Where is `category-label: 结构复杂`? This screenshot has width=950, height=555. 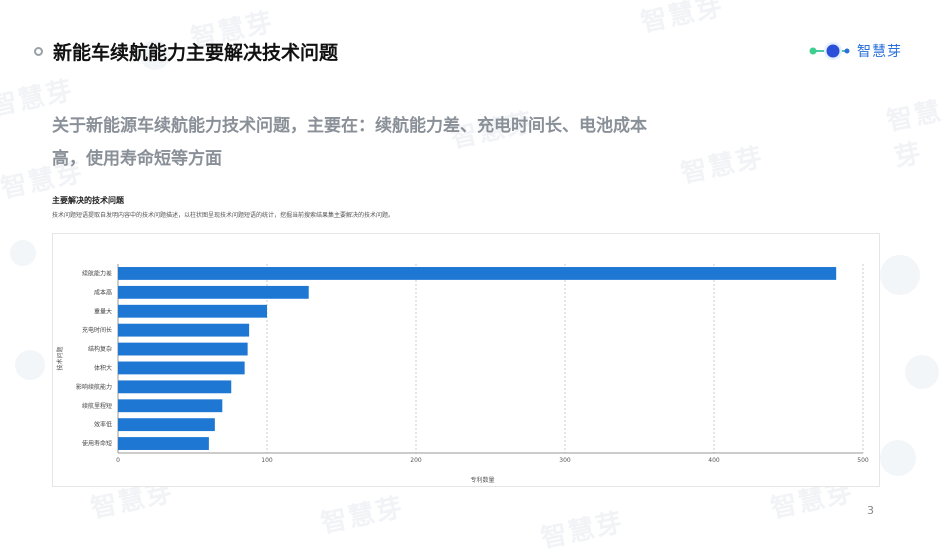
category-label: 结构复杂 is located at coordinates (100, 349).